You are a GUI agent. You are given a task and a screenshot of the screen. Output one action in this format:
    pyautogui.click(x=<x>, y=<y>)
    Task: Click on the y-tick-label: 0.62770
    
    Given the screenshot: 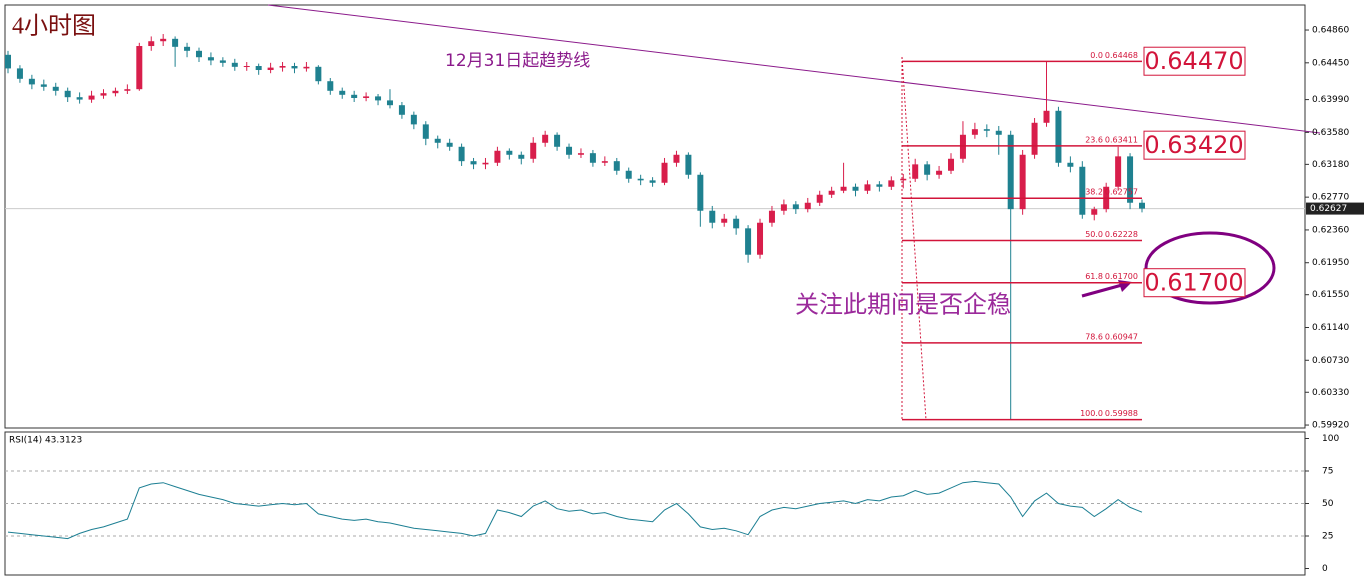 What is the action you would take?
    pyautogui.click(x=1330, y=198)
    